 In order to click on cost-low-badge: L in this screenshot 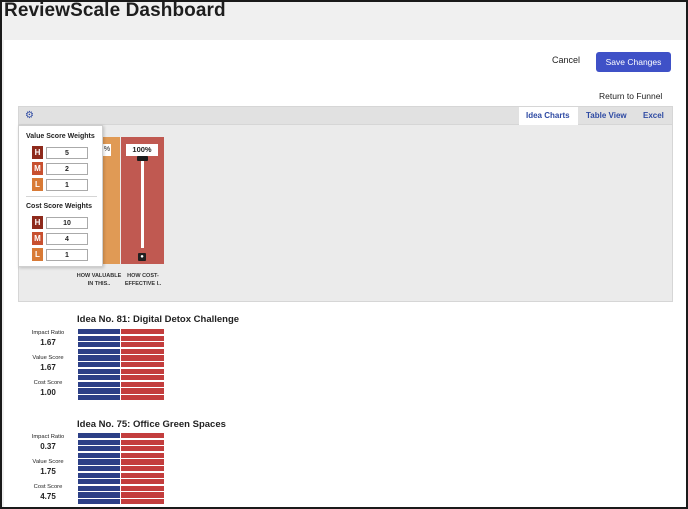, I will do `click(37, 254)`.